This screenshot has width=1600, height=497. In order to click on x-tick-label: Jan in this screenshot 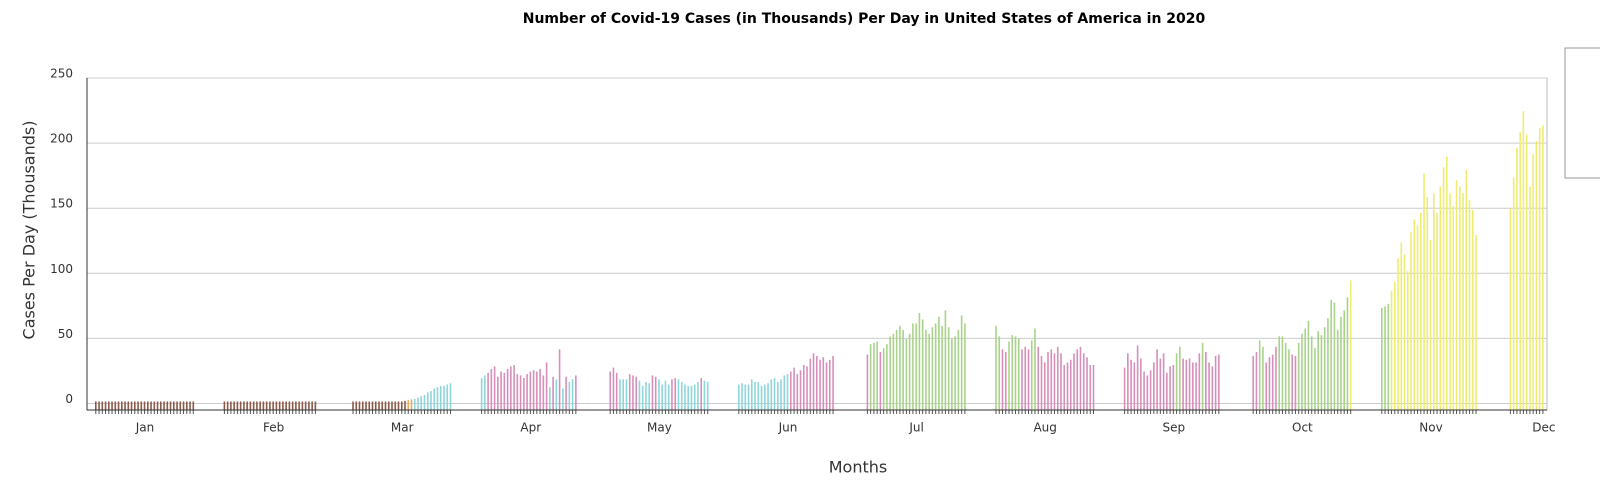, I will do `click(145, 428)`.